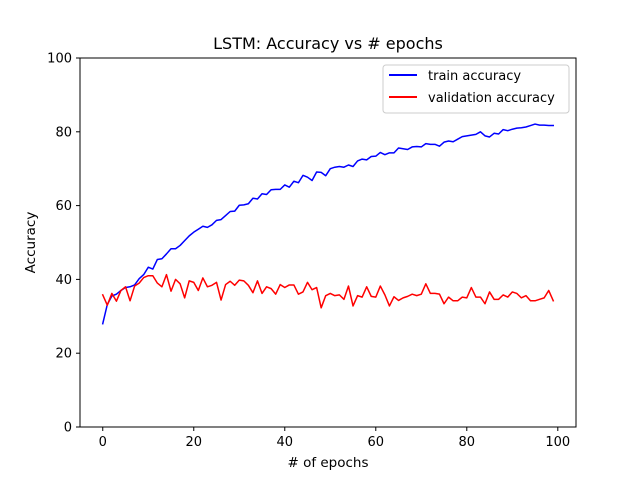  I want to click on y-tick-label: 0, so click(68, 428).